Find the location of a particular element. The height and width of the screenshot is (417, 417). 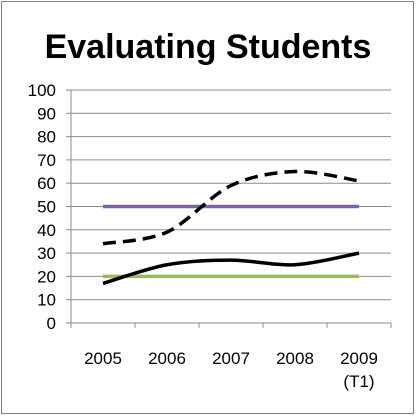

y-tick-label: 10 is located at coordinates (46, 300).